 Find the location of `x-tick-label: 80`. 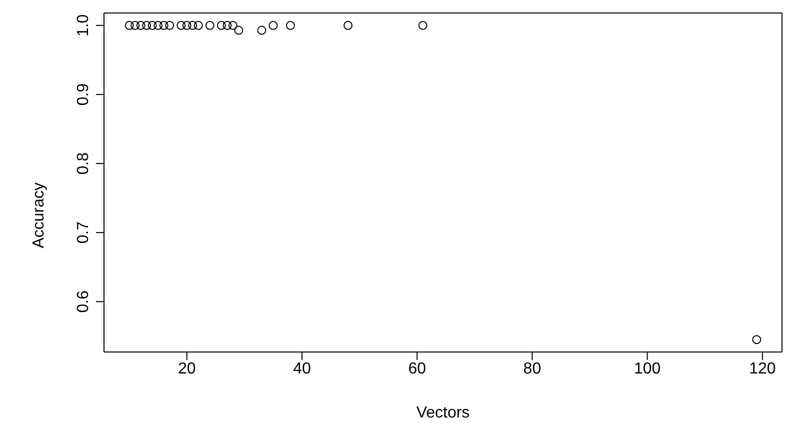

x-tick-label: 80 is located at coordinates (532, 369).